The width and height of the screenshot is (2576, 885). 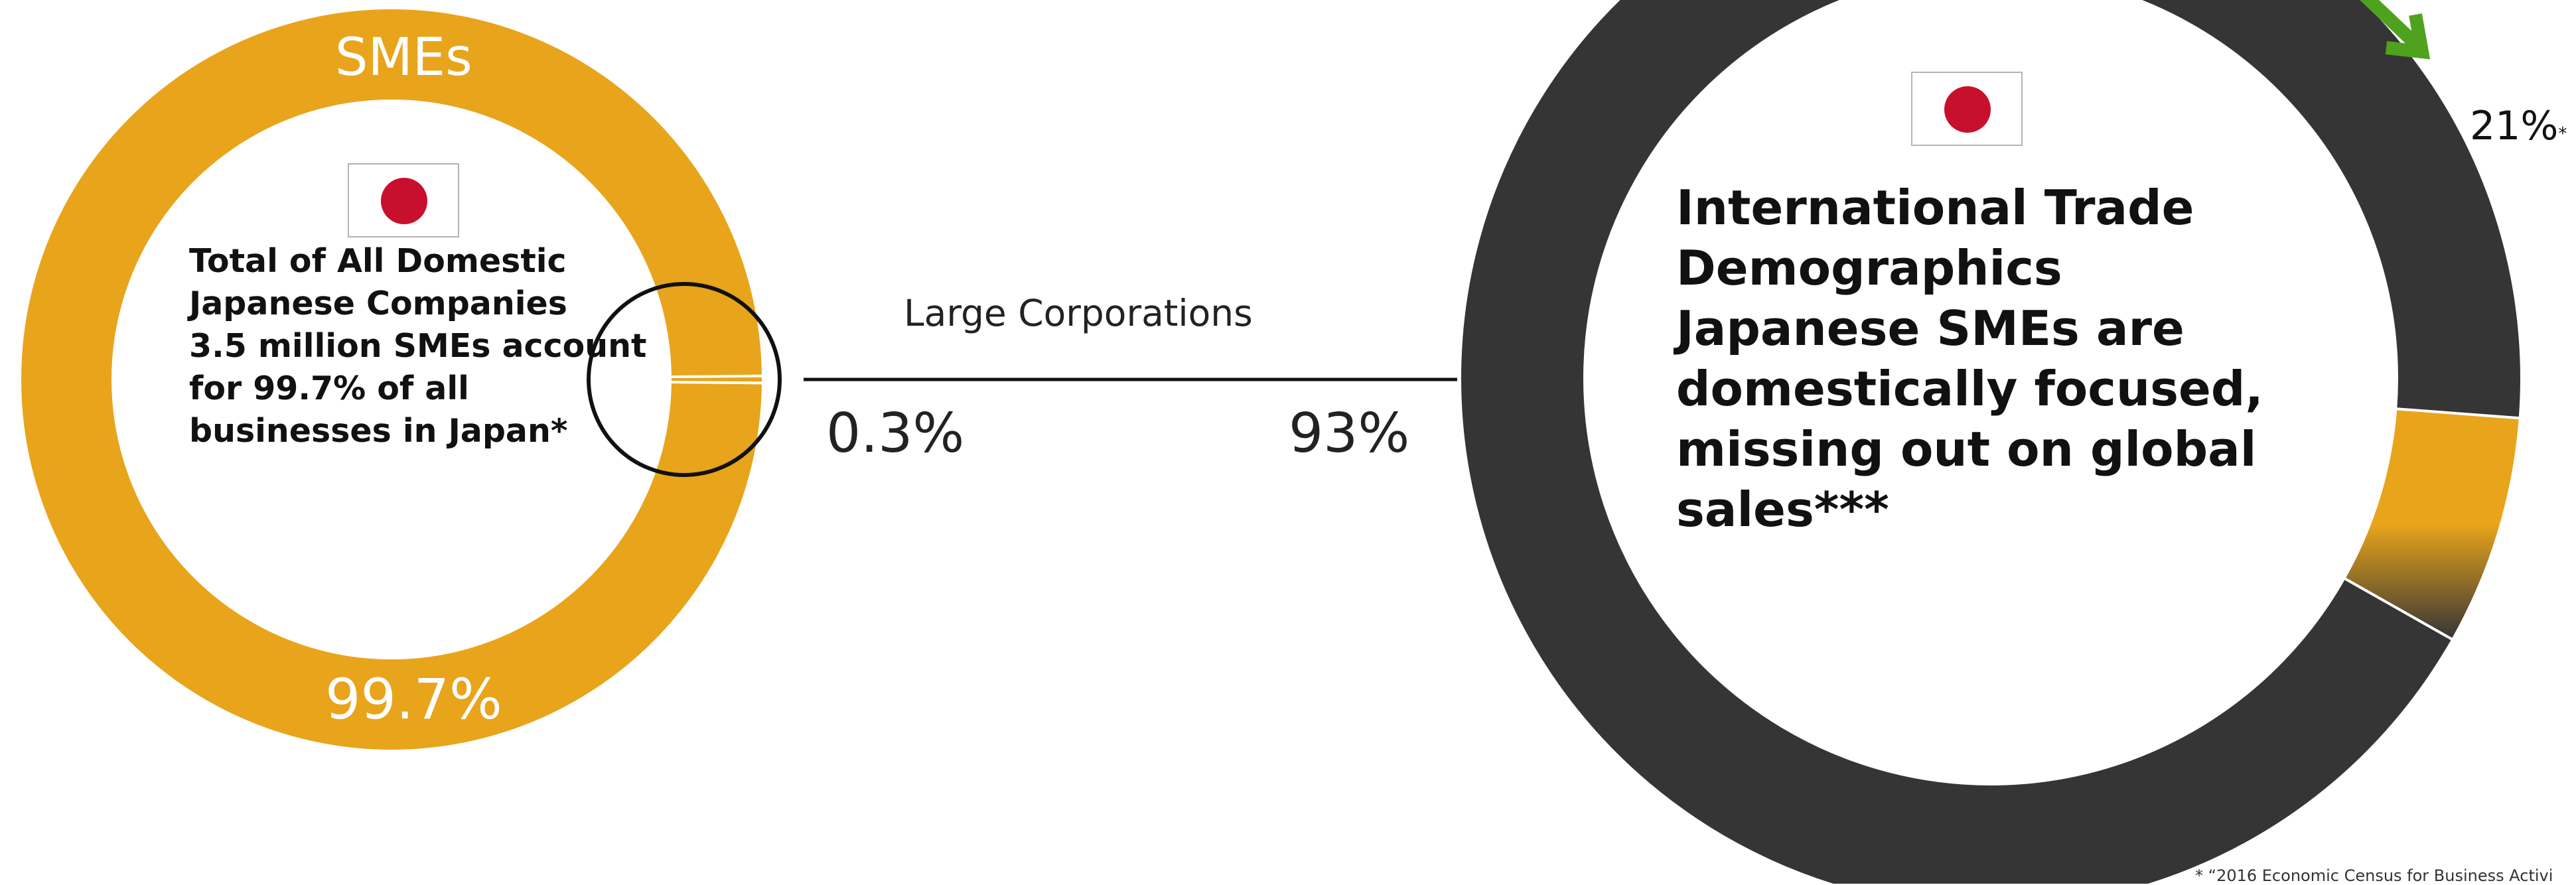 What do you see at coordinates (896, 433) in the screenshot?
I see `large-corporations-share: 0.3%` at bounding box center [896, 433].